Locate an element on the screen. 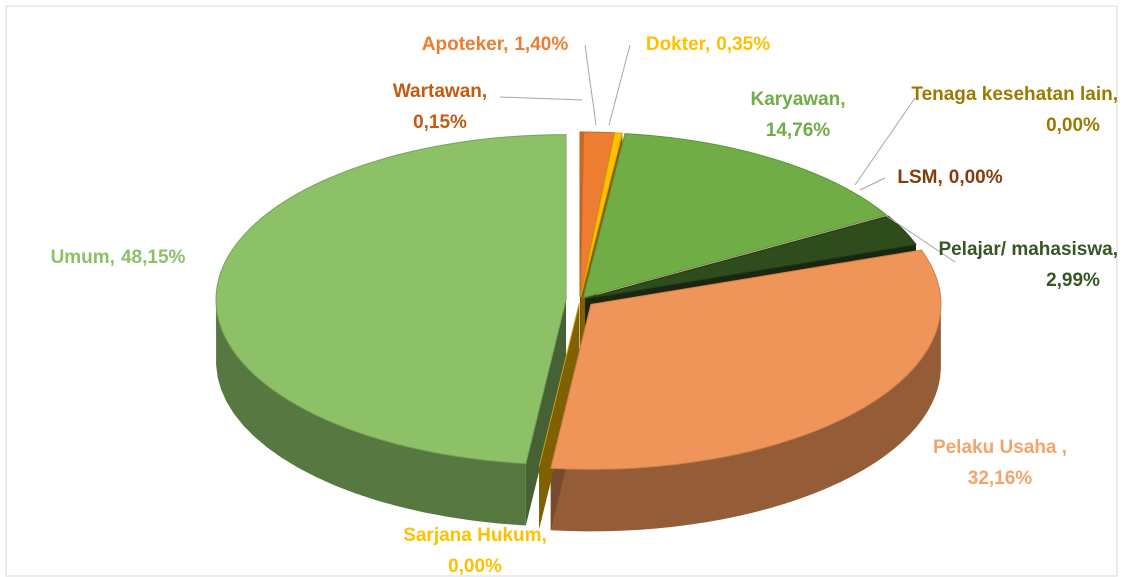  value-label: 14,76% is located at coordinates (798, 130).